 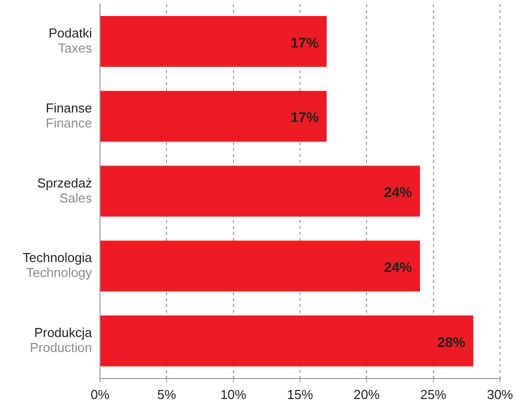 I want to click on x-tick-label: 25%, so click(x=433, y=394).